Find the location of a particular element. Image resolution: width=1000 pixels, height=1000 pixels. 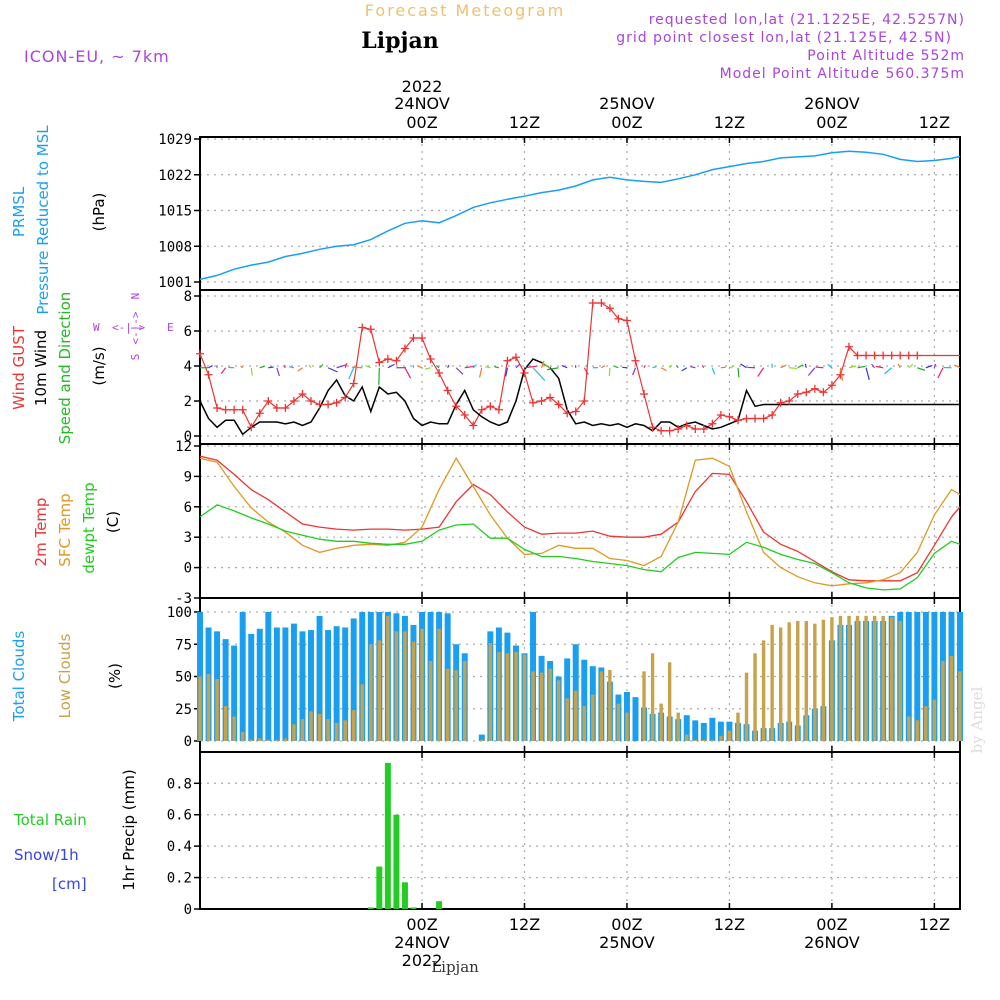

model-label: ICON-EU, ~ 7km is located at coordinates (97, 56).